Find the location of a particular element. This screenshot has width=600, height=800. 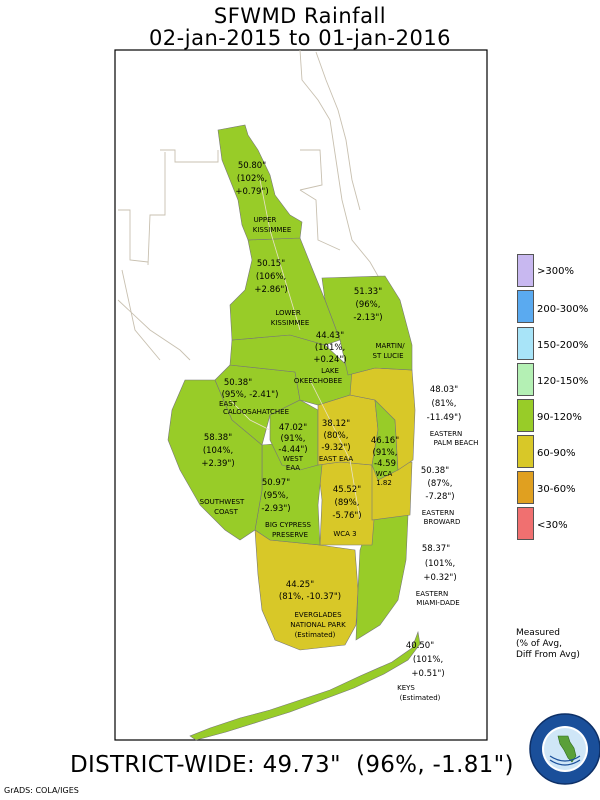

legend-label-lt30: <30% is located at coordinates (552, 525).